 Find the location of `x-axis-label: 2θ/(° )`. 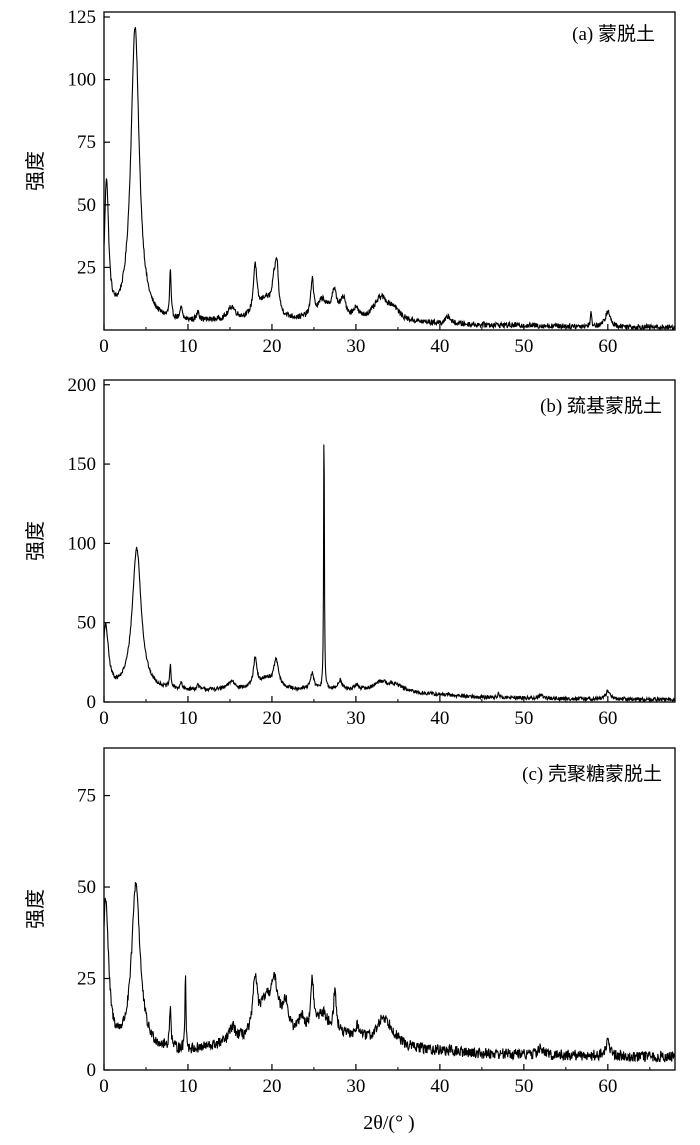

x-axis-label: 2θ/(° ) is located at coordinates (388, 1123).